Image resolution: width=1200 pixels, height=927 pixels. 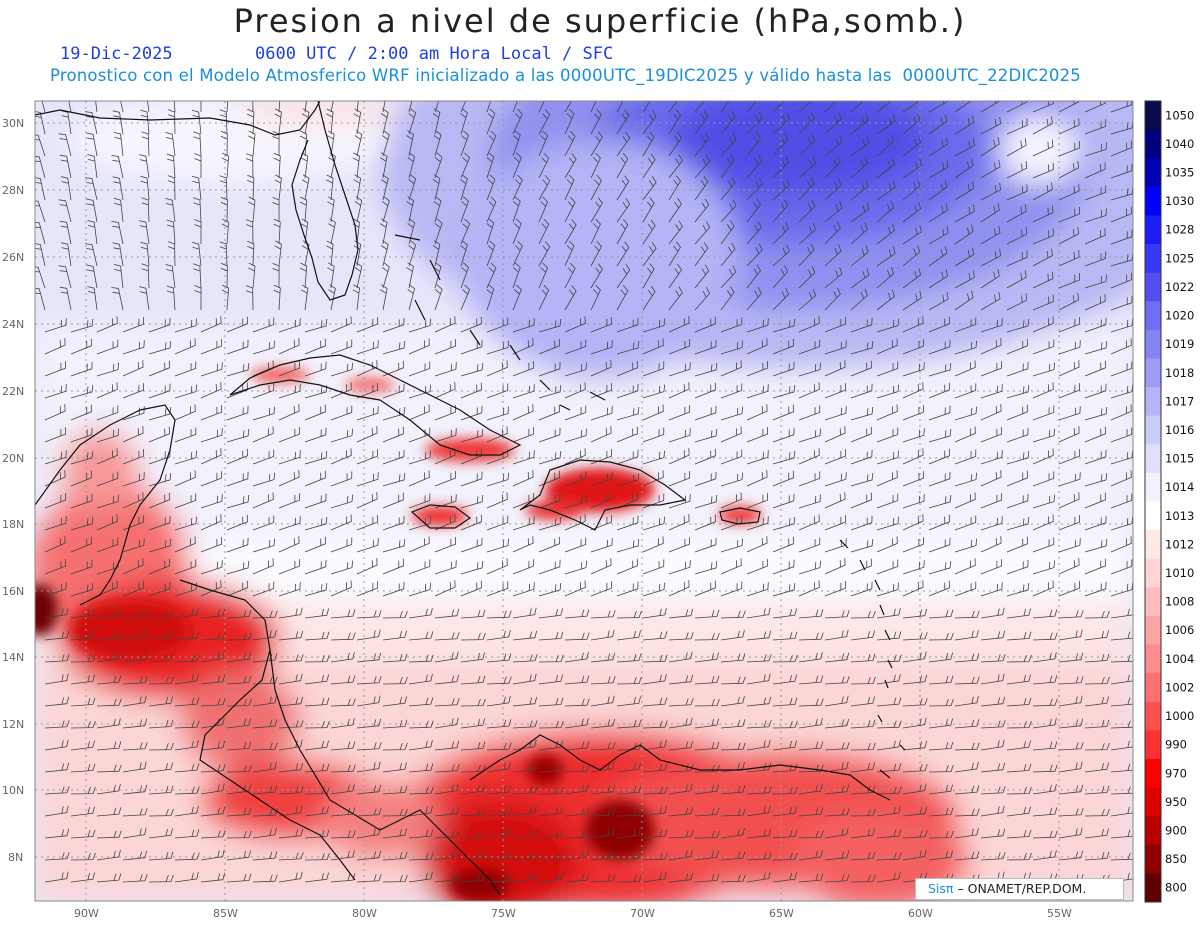 What do you see at coordinates (340, 737) in the screenshot?
I see `central-america-coast` at bounding box center [340, 737].